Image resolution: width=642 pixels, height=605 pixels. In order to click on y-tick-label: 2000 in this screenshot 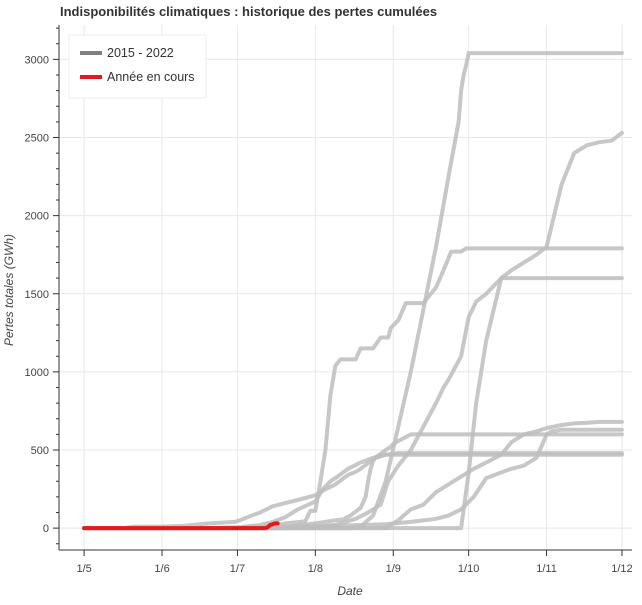, I will do `click(37, 217)`.